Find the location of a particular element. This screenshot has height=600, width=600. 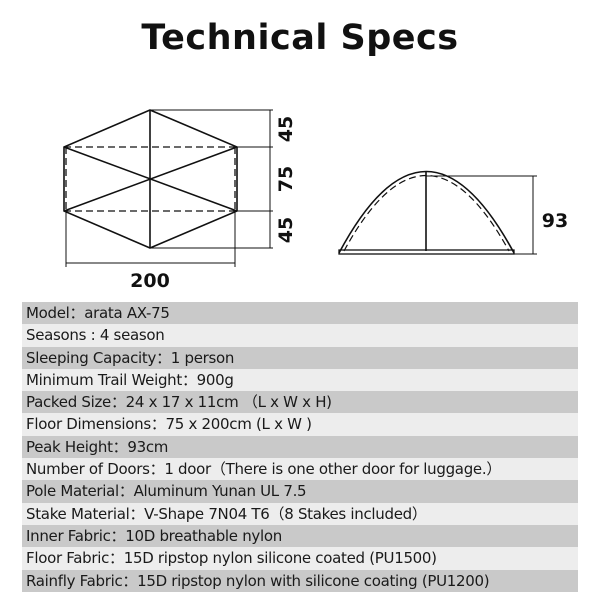

dimension-label-length: 200 is located at coordinates (150, 281).